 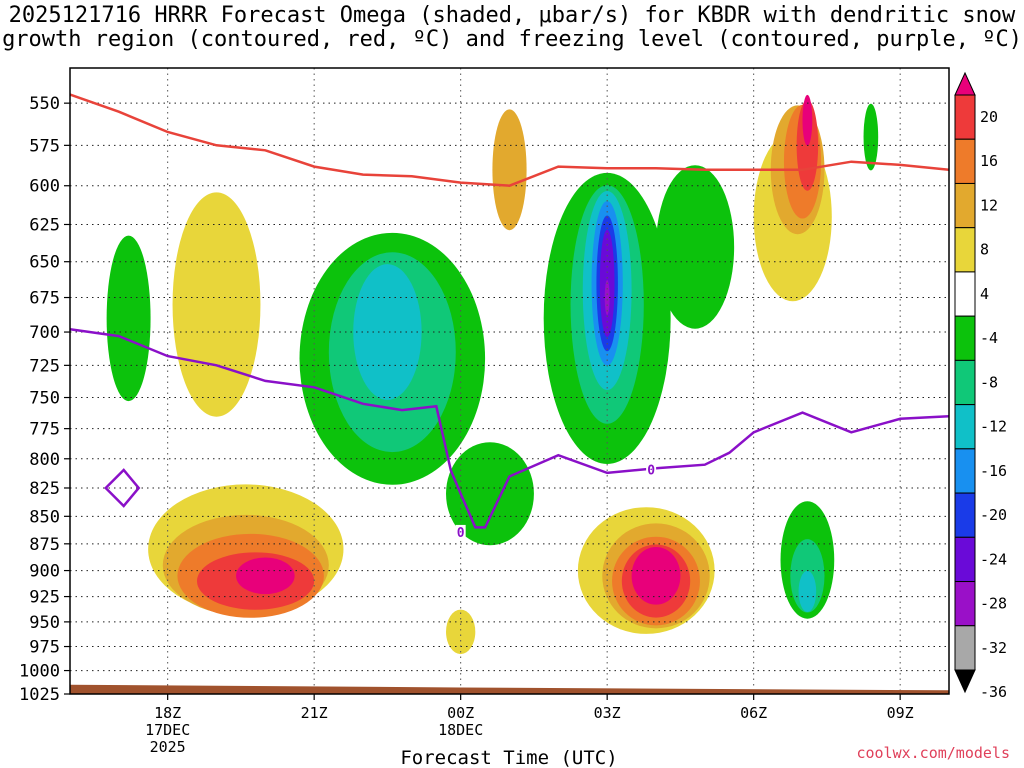 I want to click on ground-wedge, so click(x=509, y=689).